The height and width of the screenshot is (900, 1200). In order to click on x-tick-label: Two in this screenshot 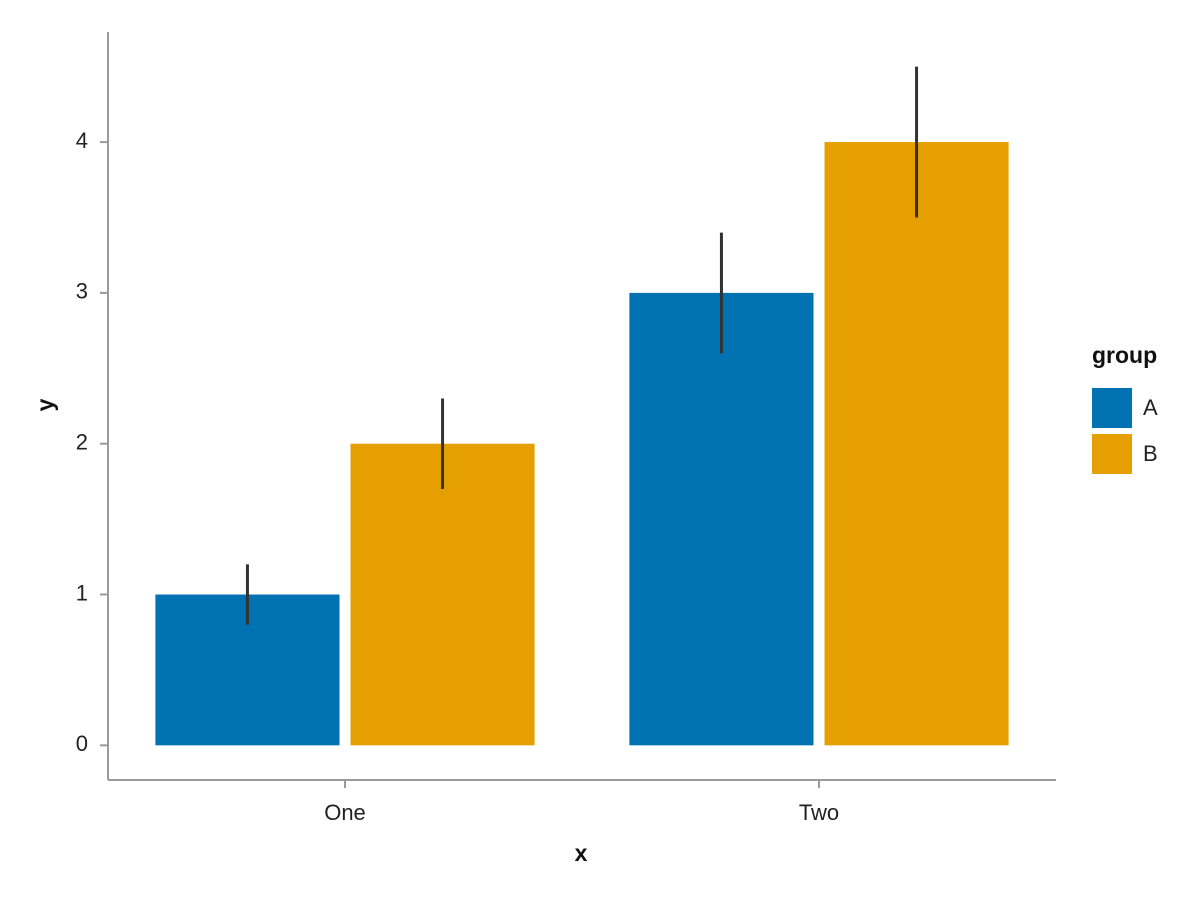, I will do `click(819, 812)`.